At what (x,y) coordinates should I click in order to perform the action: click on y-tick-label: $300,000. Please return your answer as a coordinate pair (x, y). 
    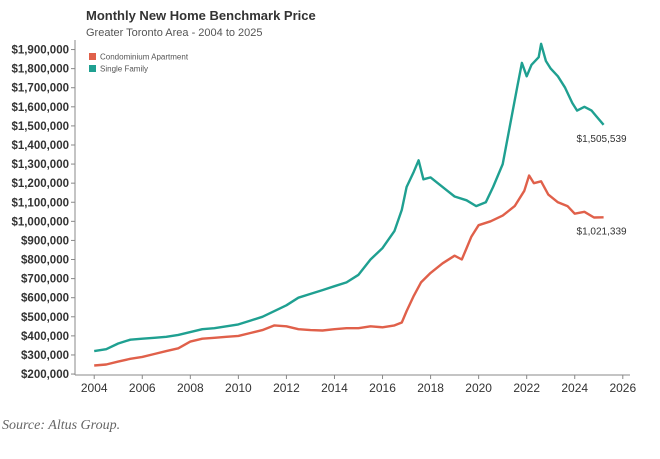
    Looking at the image, I should click on (45, 356).